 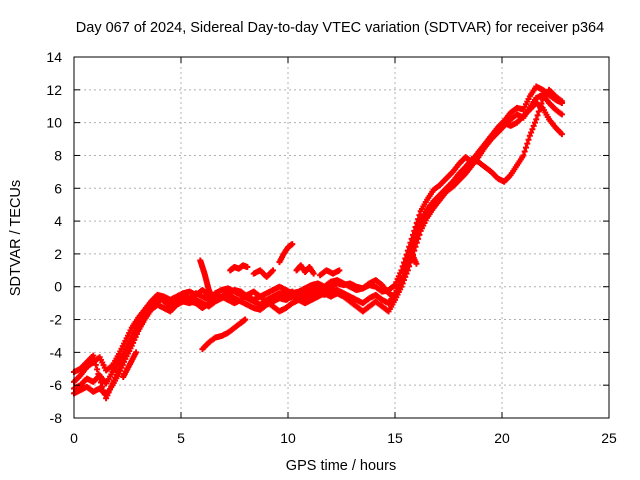 I want to click on y-tick-label: 4, so click(x=58, y=221).